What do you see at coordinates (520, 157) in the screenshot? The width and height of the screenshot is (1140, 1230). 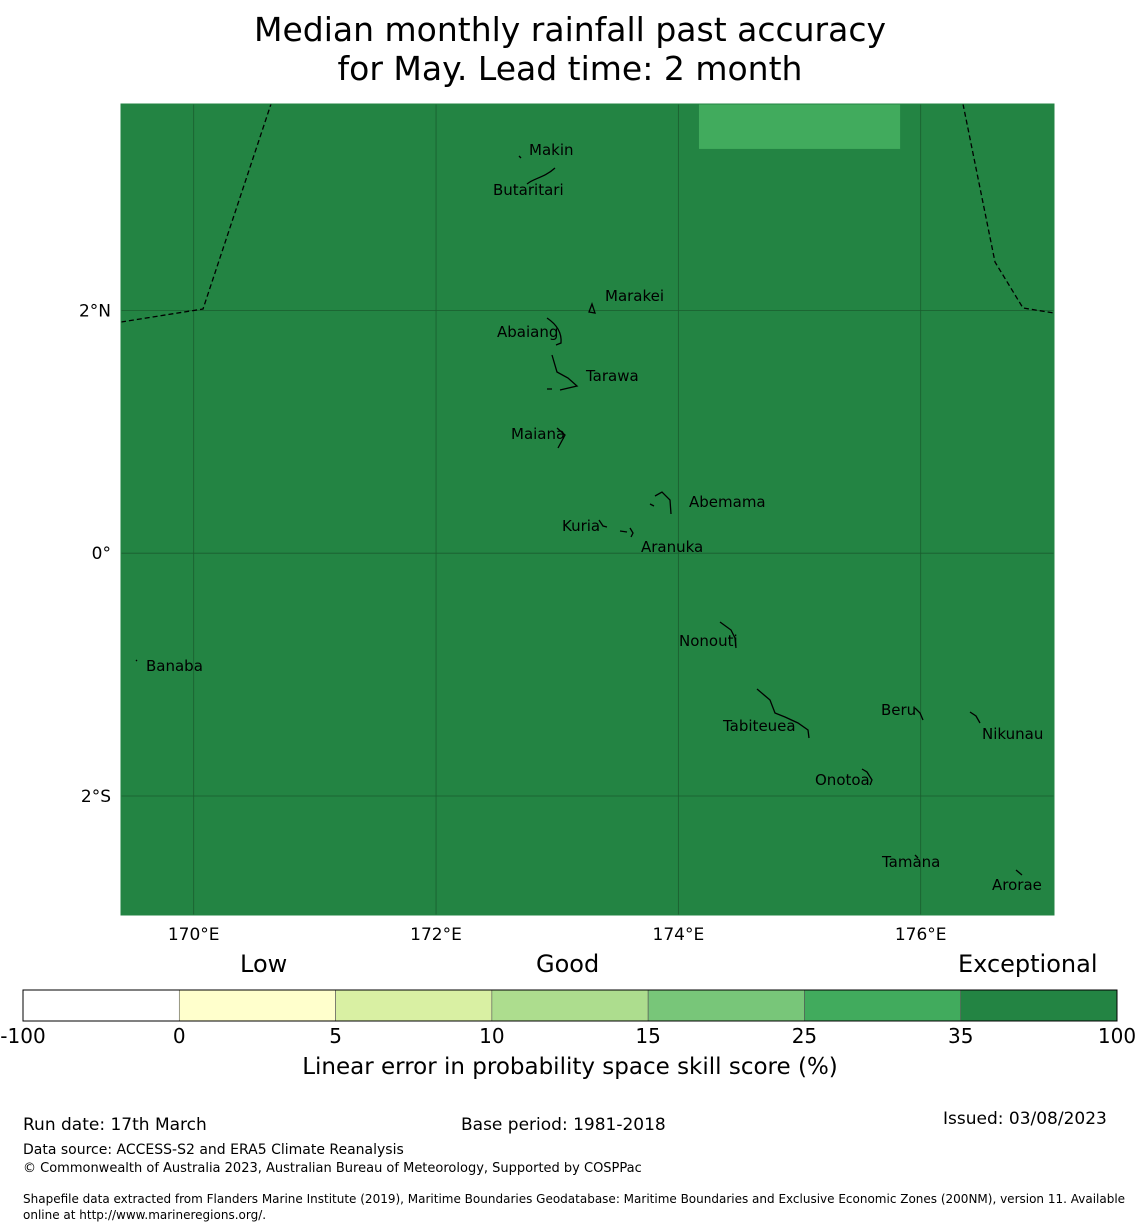 I see `coast-makin` at bounding box center [520, 157].